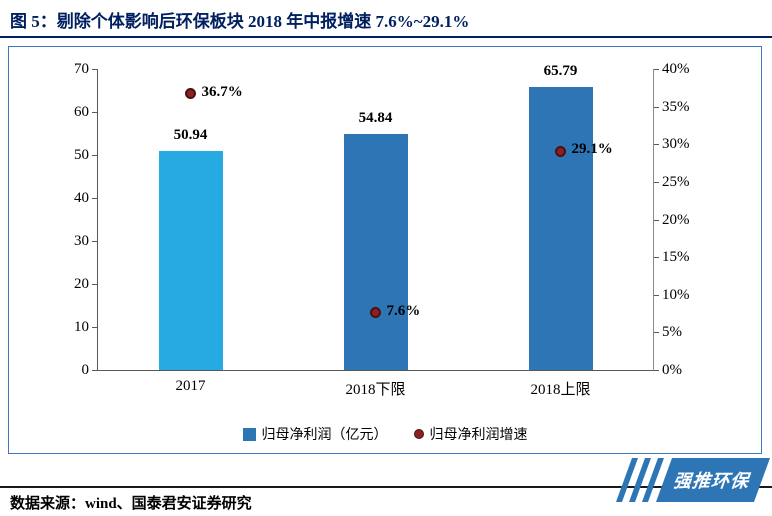 The height and width of the screenshot is (516, 772). I want to click on legend-label-scatter-series: 归母净利润增速, so click(478, 435).